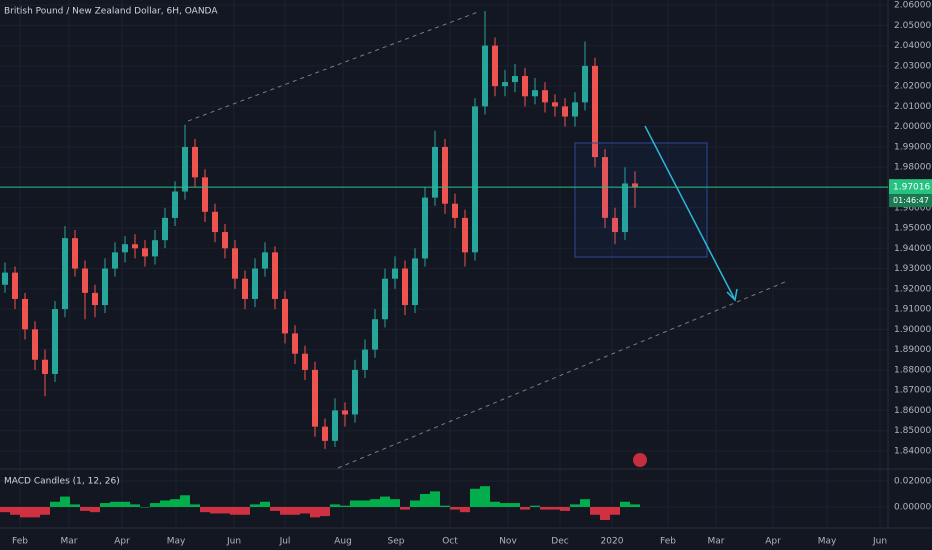 The width and height of the screenshot is (932, 550). Describe the element at coordinates (910, 187) in the screenshot. I see `last-price-box` at that location.